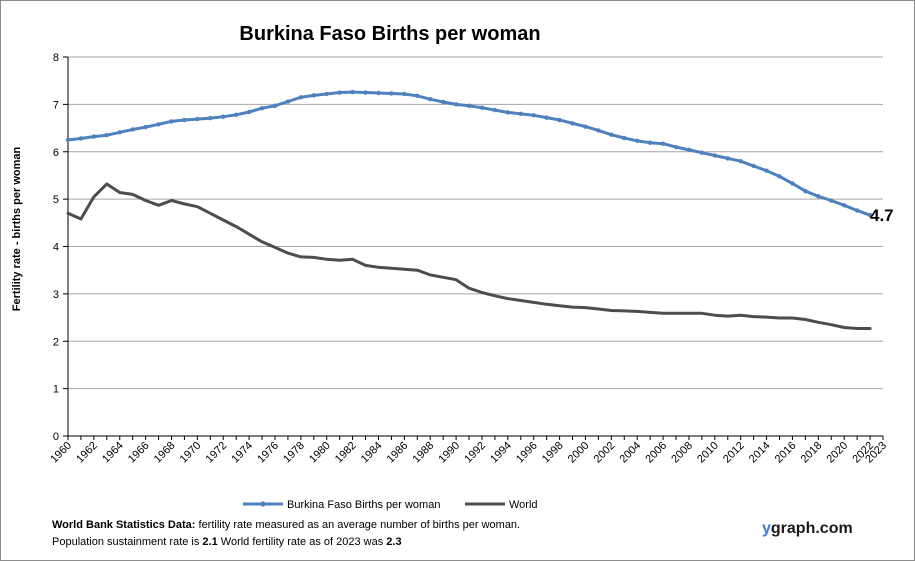 The width and height of the screenshot is (915, 561). Describe the element at coordinates (753, 166) in the screenshot. I see `data-point-burkina-2013` at that location.